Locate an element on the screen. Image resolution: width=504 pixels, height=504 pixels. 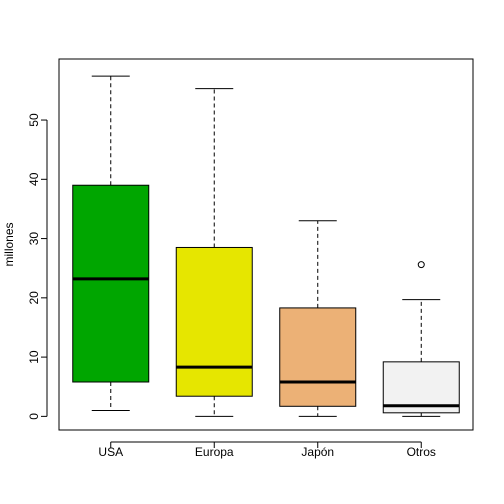
box-europa is located at coordinates (214, 252).